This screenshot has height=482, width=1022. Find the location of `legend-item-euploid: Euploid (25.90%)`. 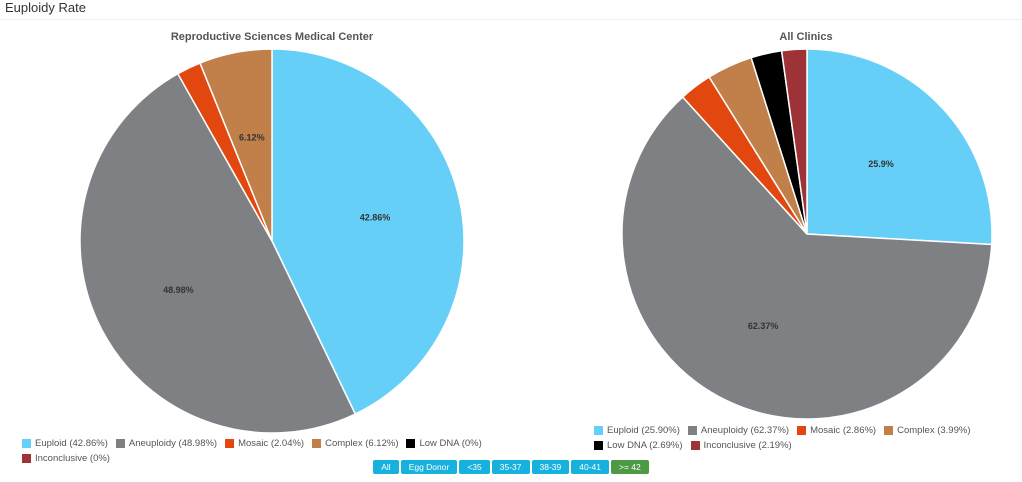

legend-item-euploid: Euploid (25.90%) is located at coordinates (637, 430).